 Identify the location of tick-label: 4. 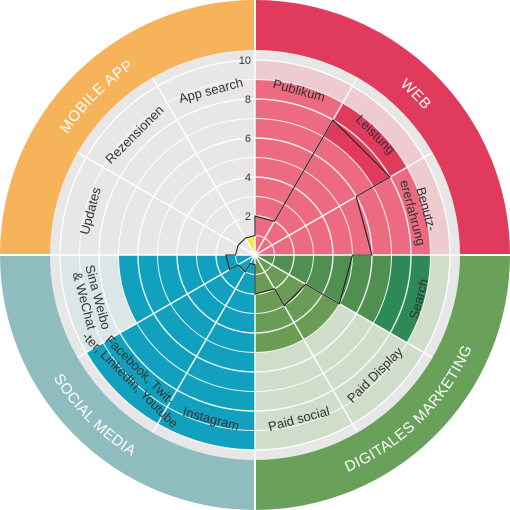
(248, 178).